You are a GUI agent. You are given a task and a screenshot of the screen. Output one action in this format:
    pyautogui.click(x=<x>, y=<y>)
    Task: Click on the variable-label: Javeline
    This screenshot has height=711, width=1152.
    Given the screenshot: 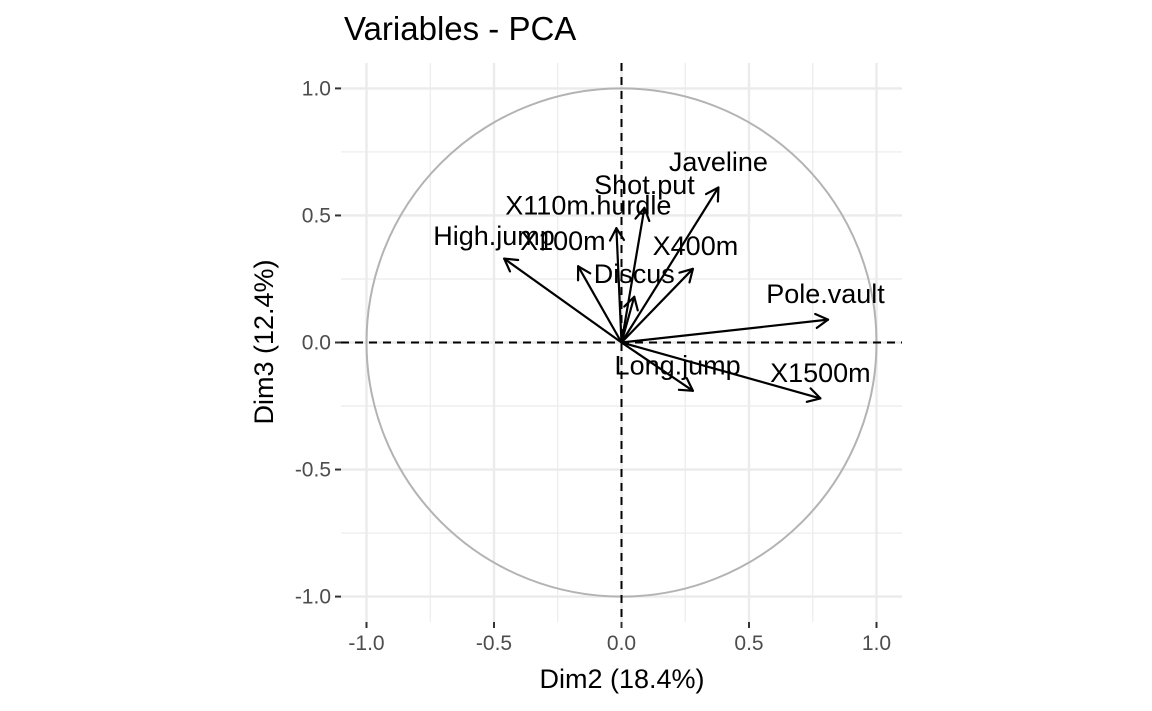 What is the action you would take?
    pyautogui.click(x=718, y=162)
    